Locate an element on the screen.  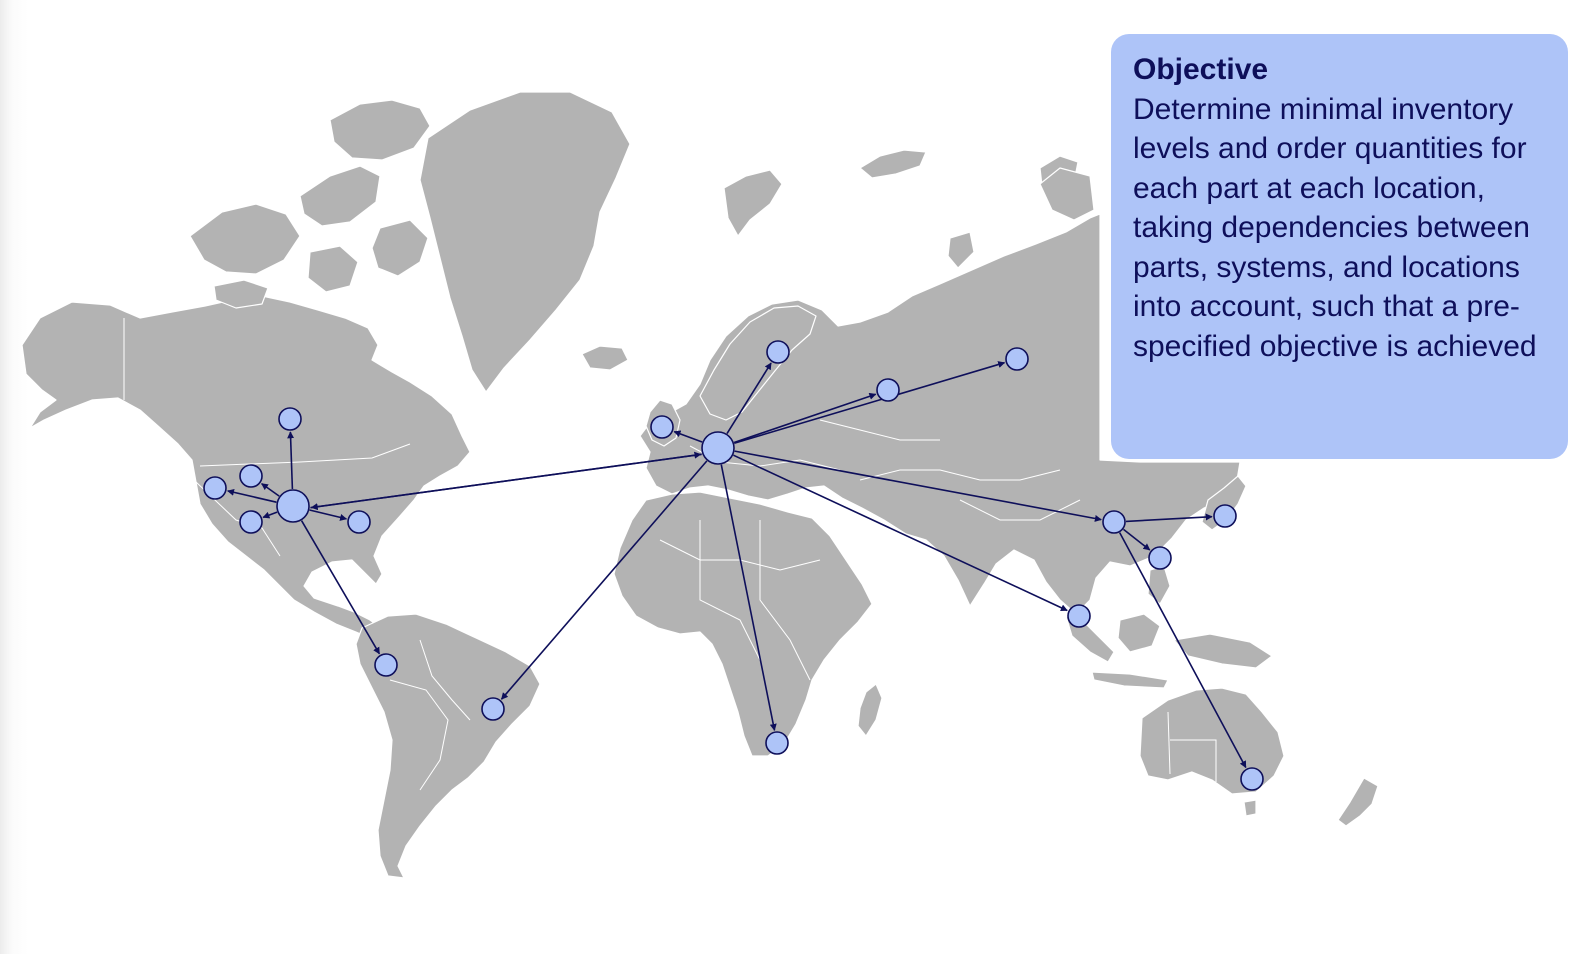
japan-landmass is located at coordinates (1224, 503).